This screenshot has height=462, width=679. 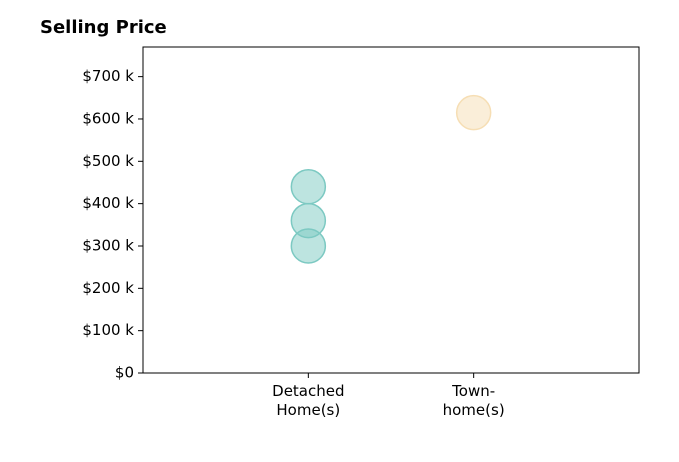 I want to click on y-tick-label: $500 k, so click(x=108, y=161).